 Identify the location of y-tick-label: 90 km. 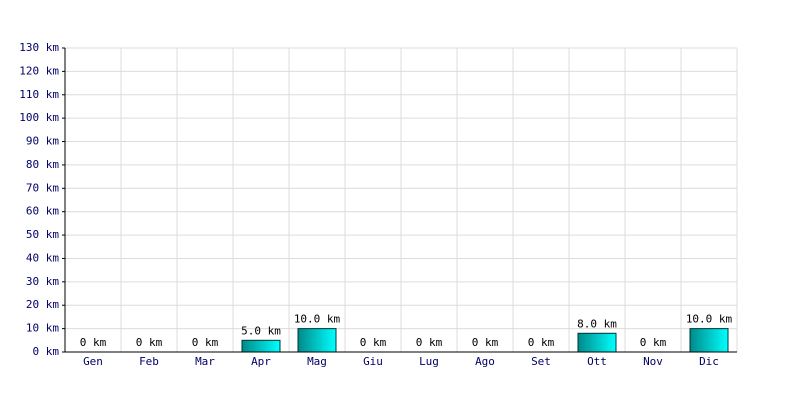
(42, 141).